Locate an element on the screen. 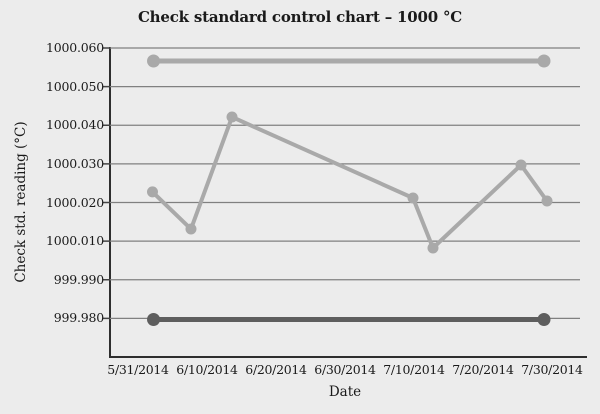 The width and height of the screenshot is (600, 414). y-tick-label: 1000.060 is located at coordinates (74, 47).